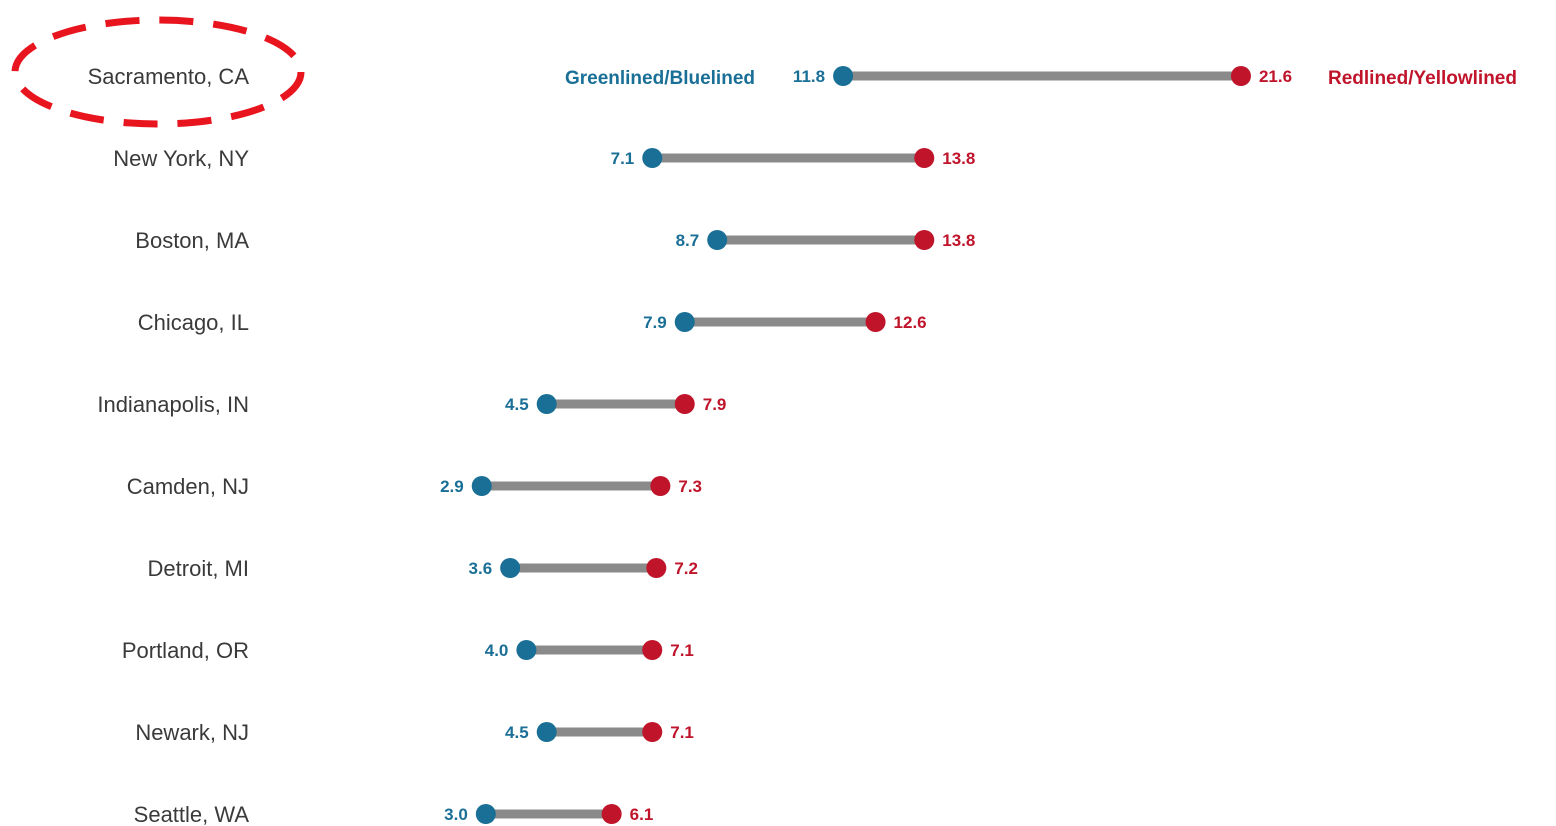 This screenshot has width=1556, height=826. What do you see at coordinates (715, 404) in the screenshot?
I see `redlined-value-label: 7.9` at bounding box center [715, 404].